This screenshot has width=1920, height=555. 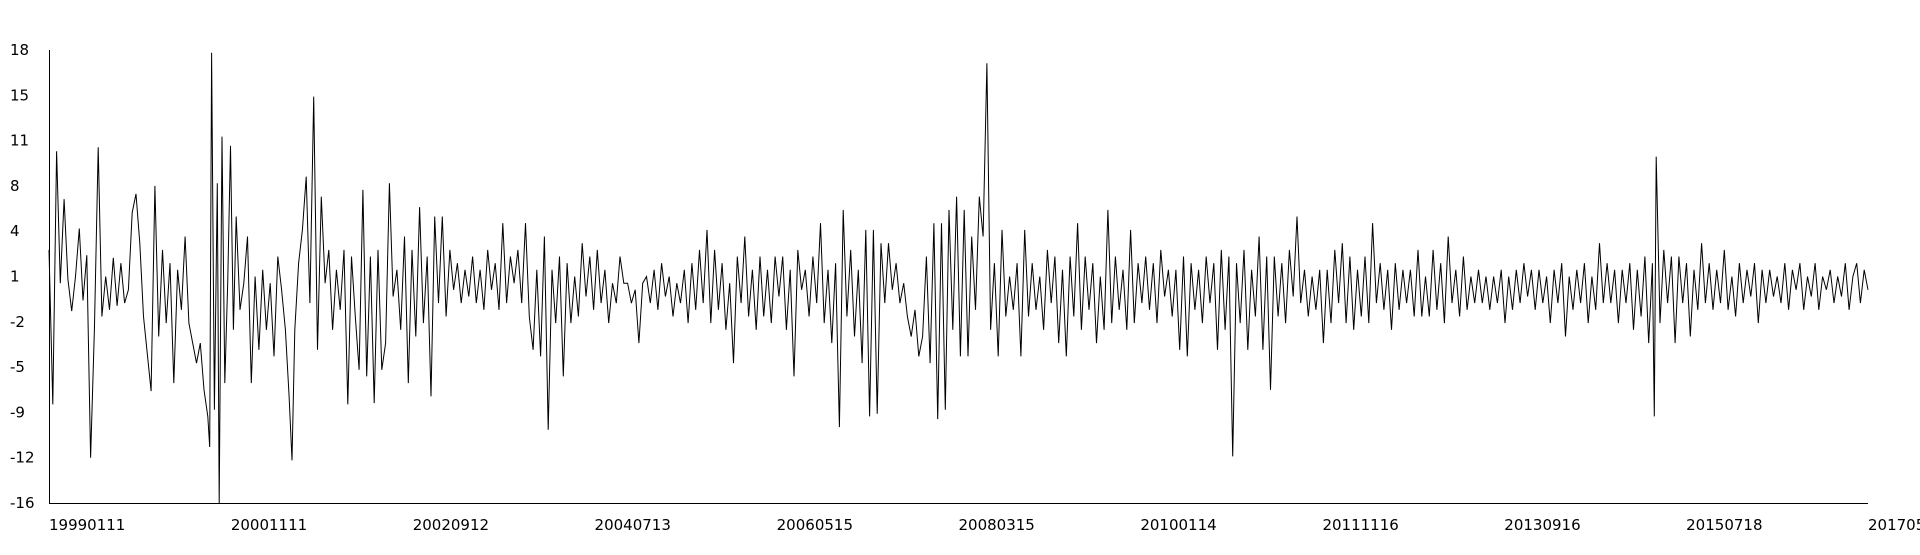 I want to click on x-tick-label: 20020912, so click(x=451, y=525).